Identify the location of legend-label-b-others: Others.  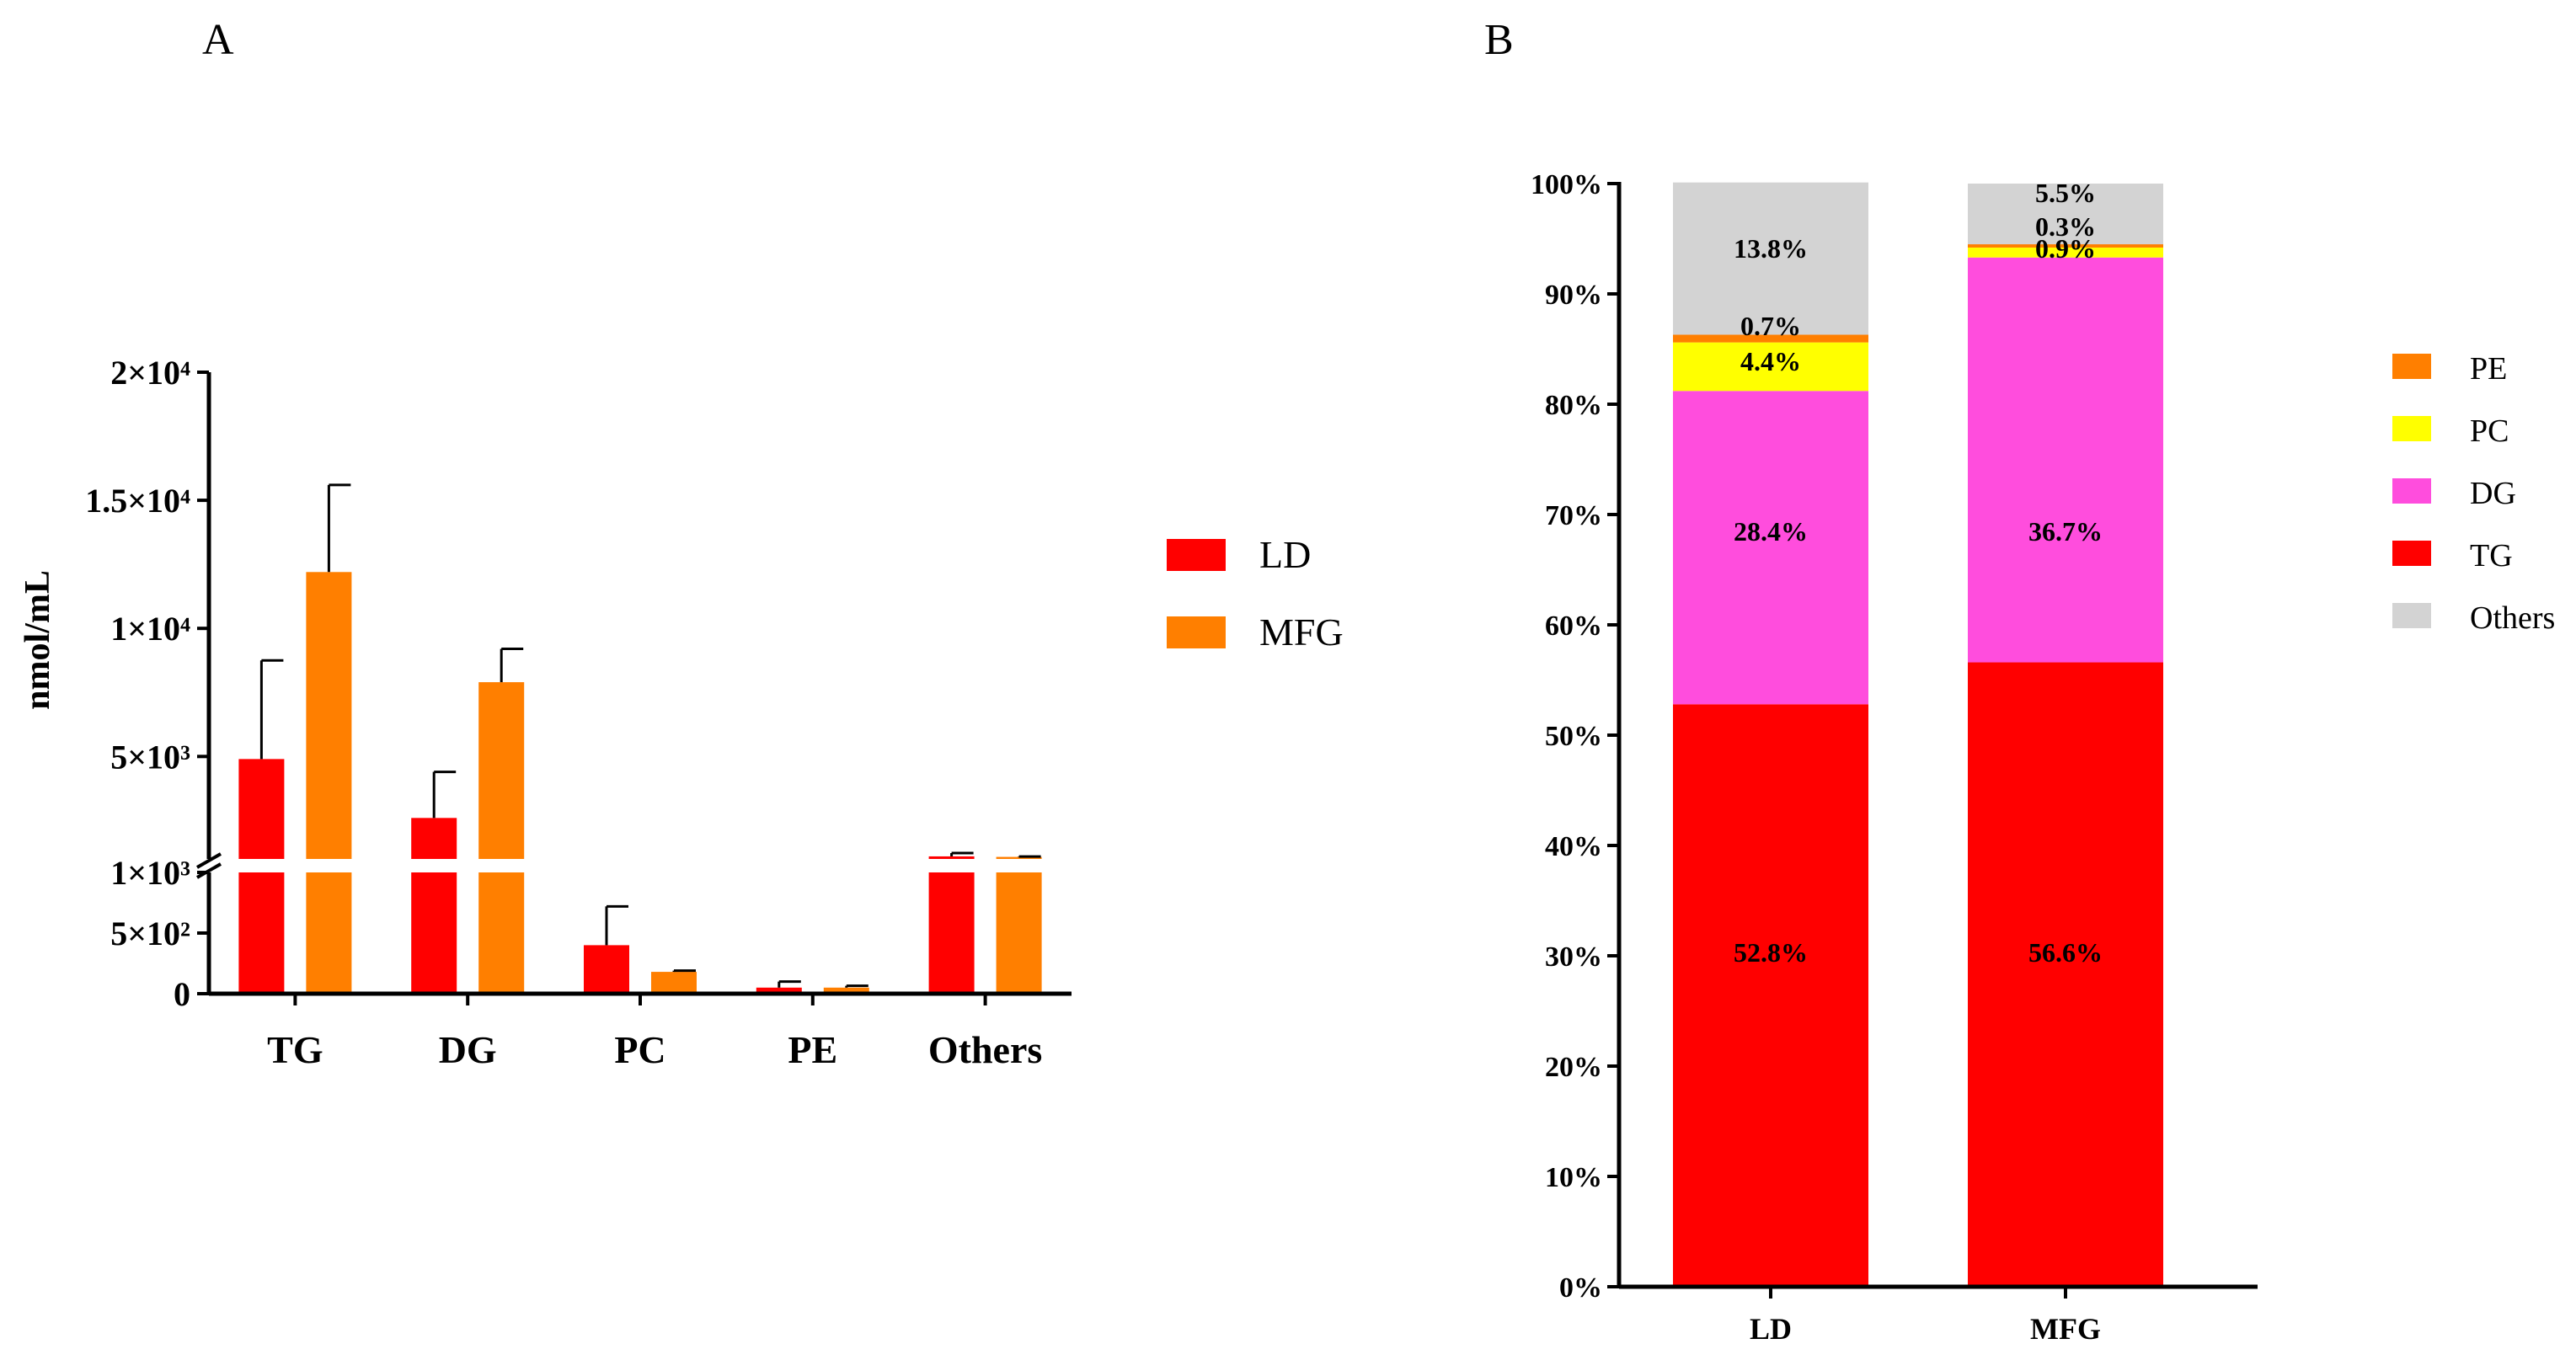
(2512, 618).